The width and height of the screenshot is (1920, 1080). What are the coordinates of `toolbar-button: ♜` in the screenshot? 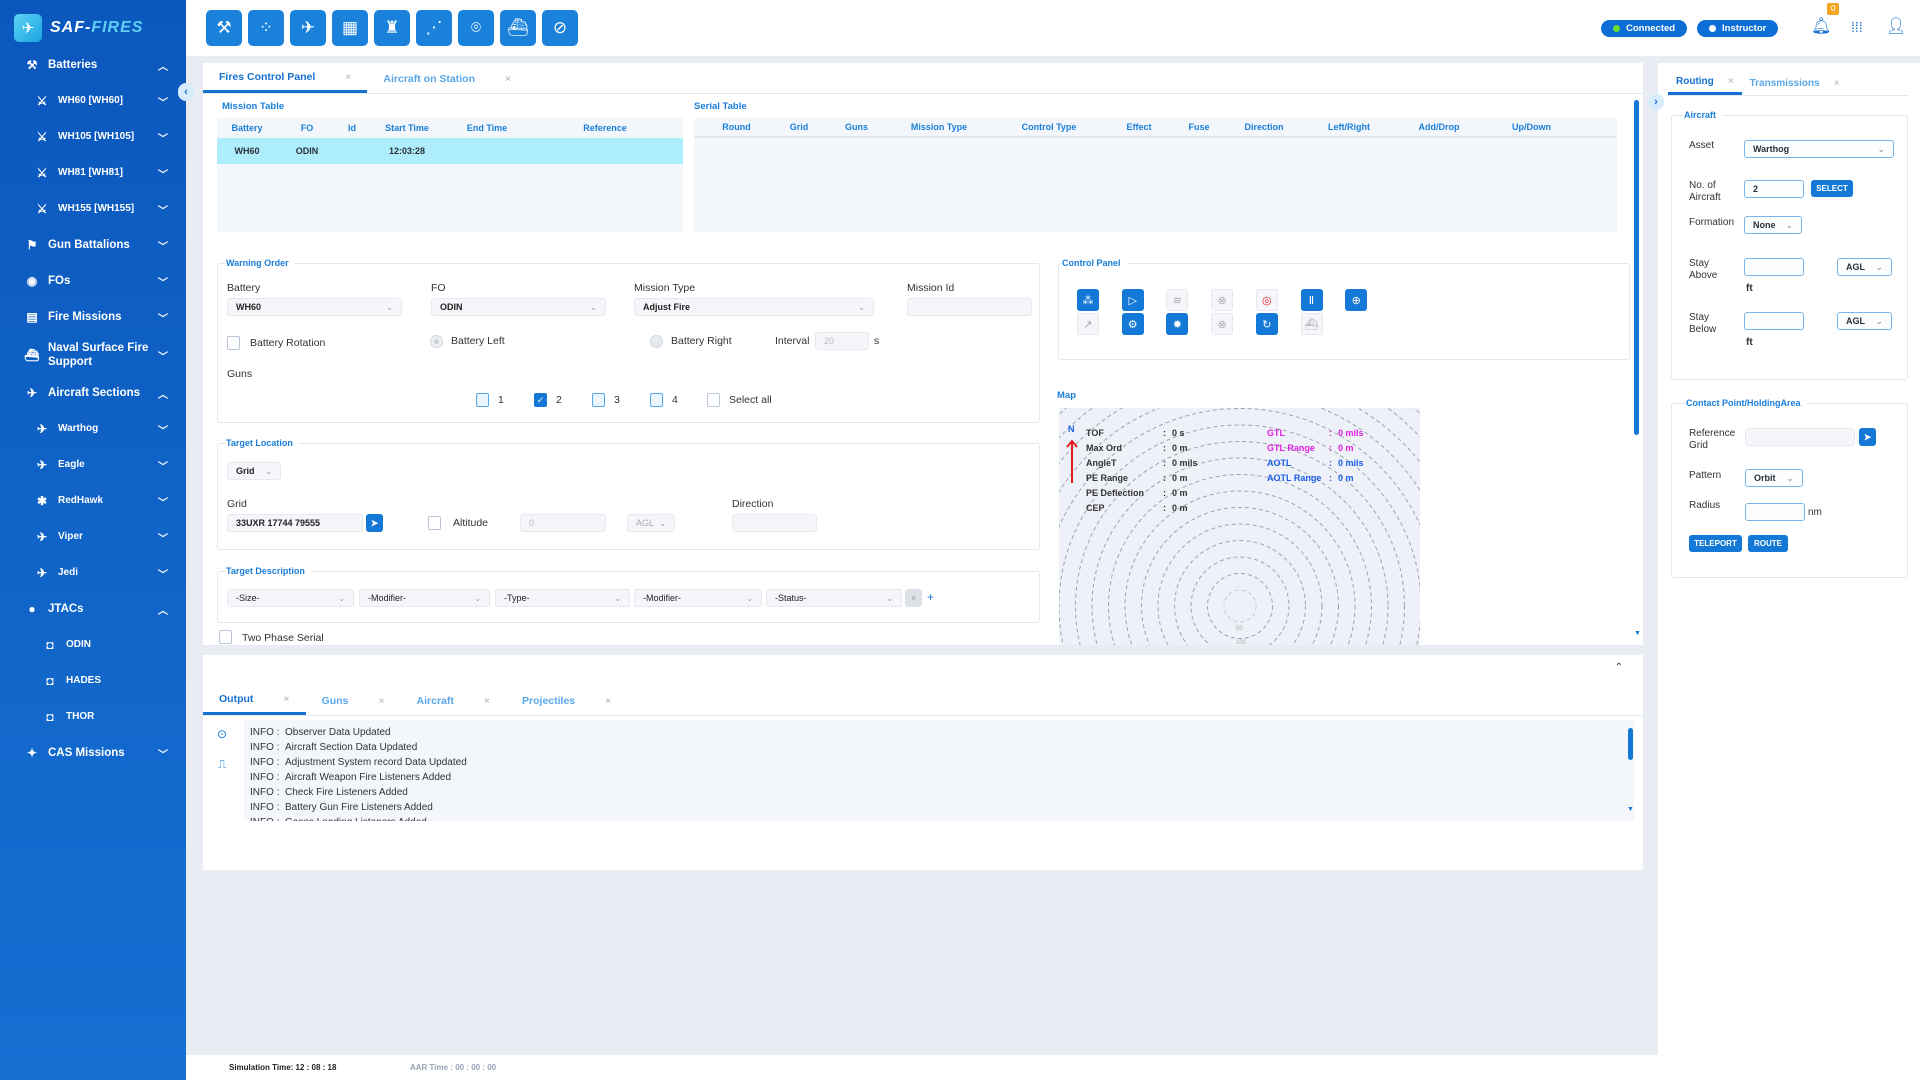 It's located at (392, 28).